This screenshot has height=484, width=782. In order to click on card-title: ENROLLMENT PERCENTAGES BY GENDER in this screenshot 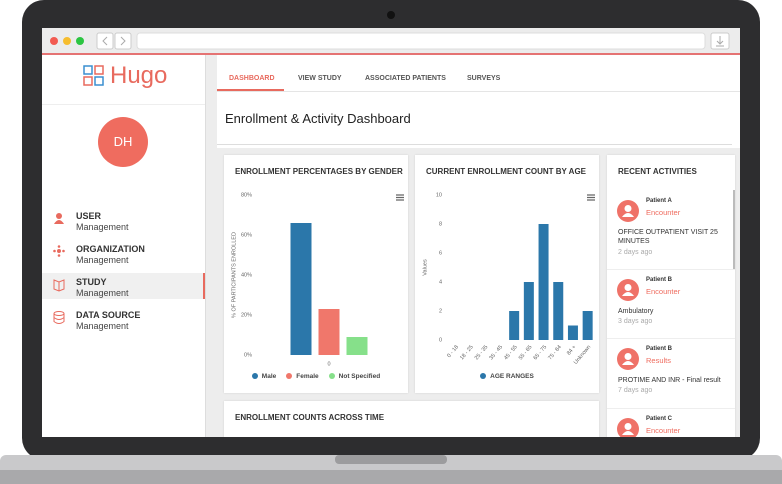, I will do `click(319, 171)`.